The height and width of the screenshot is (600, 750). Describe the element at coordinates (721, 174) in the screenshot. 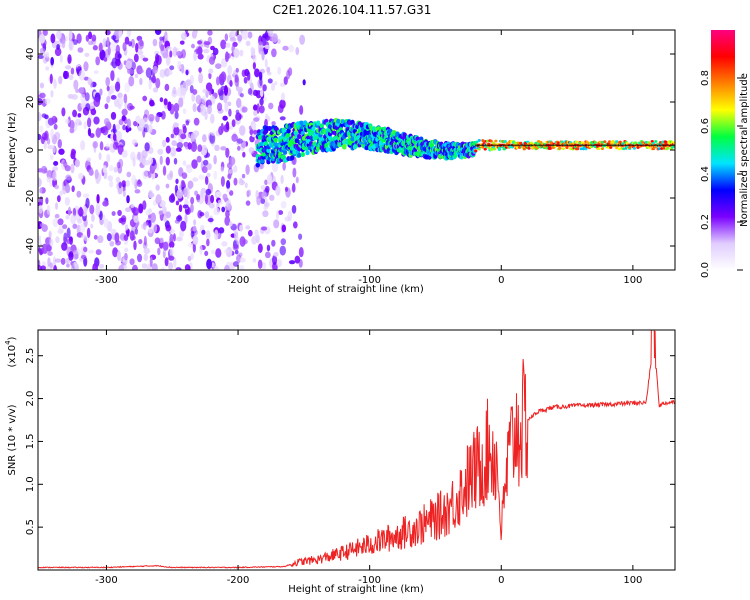

I see `colorbar-ticks: 0.0 0.2 0.4 0.6 0.8` at that location.